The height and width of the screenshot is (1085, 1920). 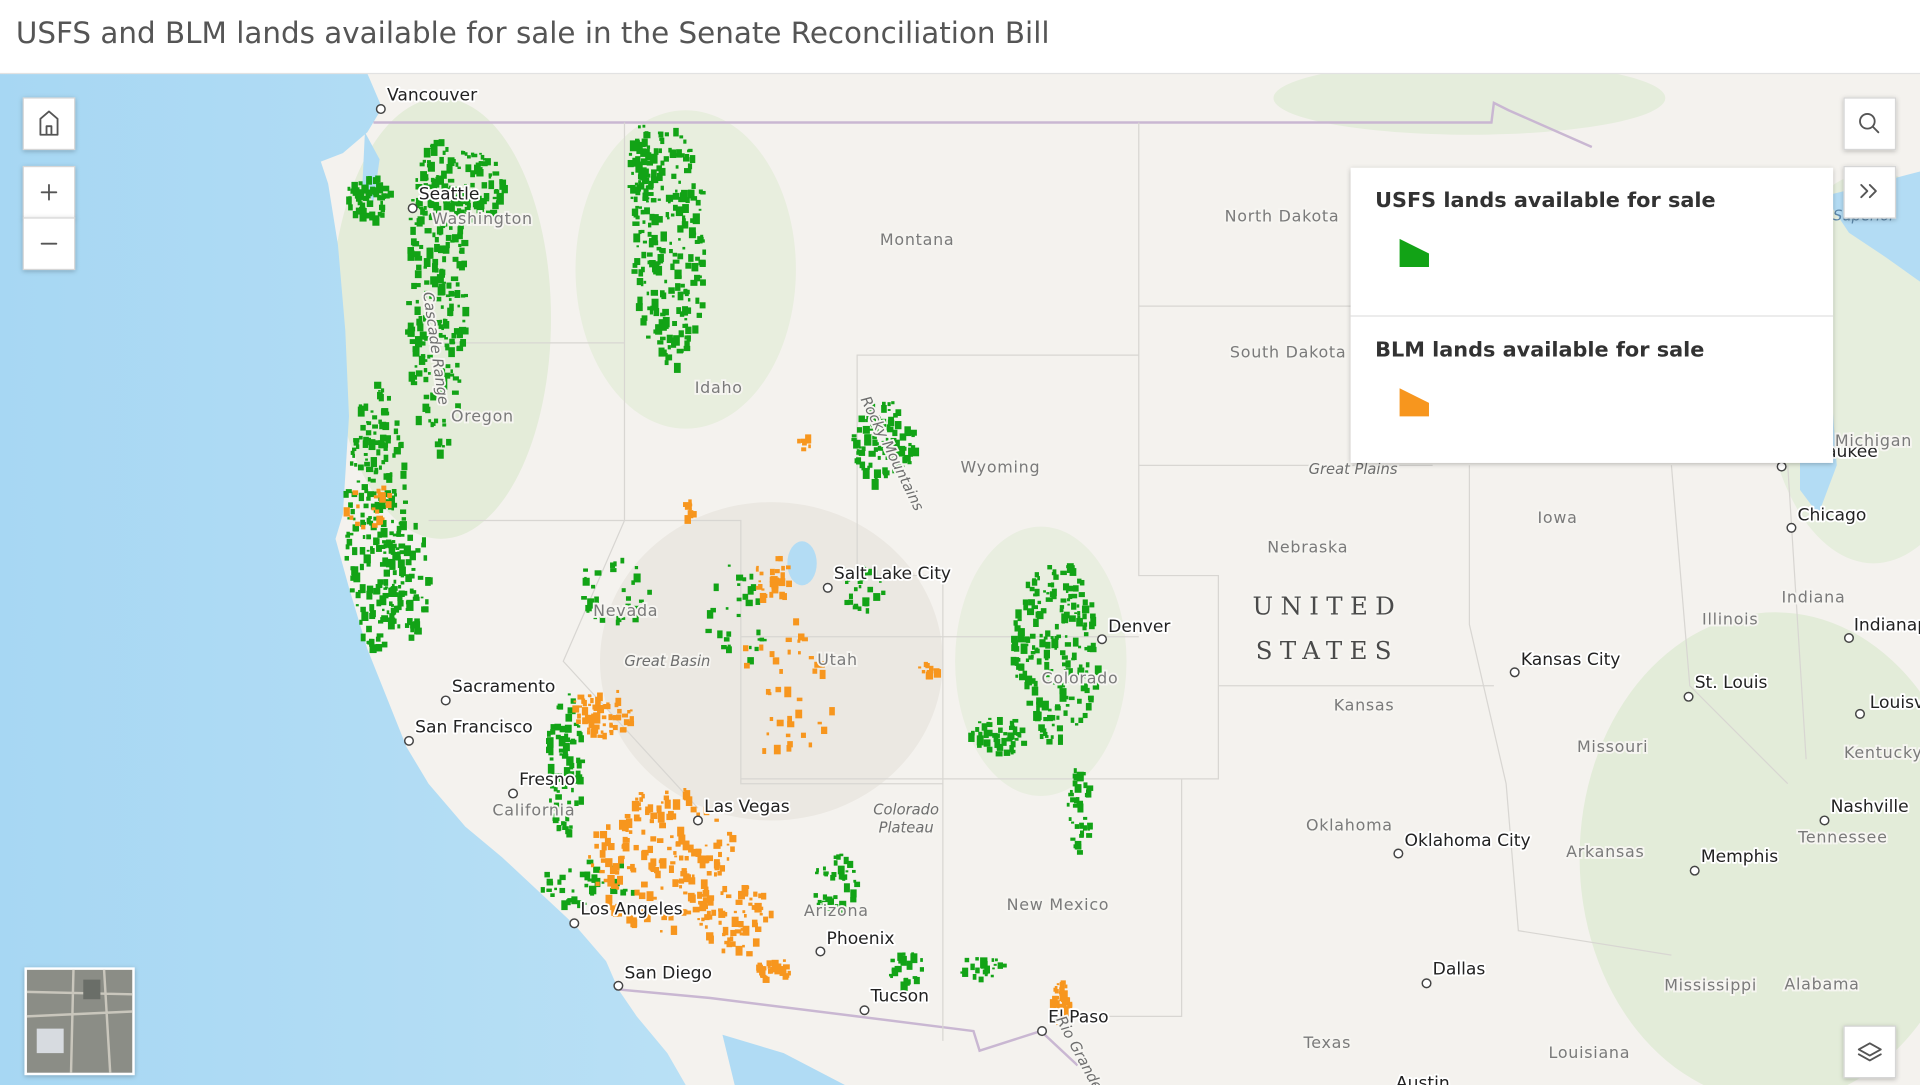 What do you see at coordinates (49, 244) in the screenshot?
I see `zoom-out-button` at bounding box center [49, 244].